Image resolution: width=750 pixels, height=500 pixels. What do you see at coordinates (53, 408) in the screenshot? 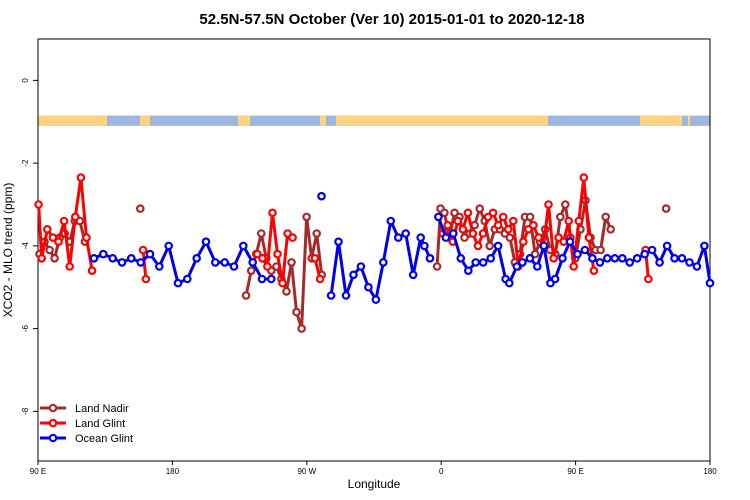
I see `legend-land-nadir-marker` at bounding box center [53, 408].